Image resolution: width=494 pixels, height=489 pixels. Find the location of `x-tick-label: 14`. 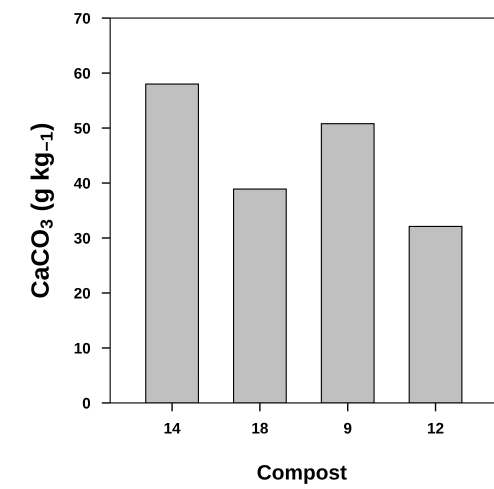

x-tick-label: 14 is located at coordinates (172, 428).